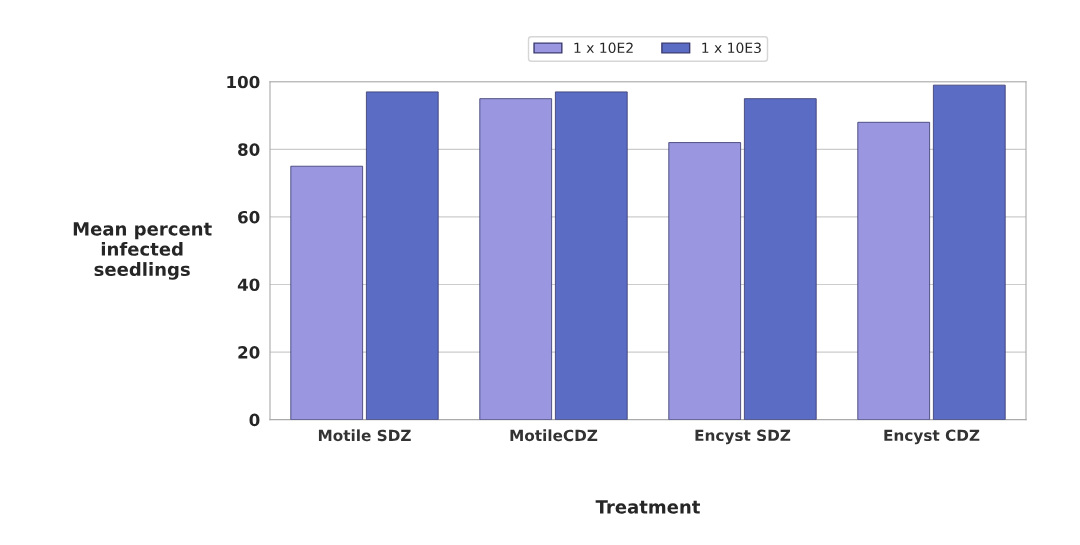 This screenshot has height=545, width=1080. Describe the element at coordinates (932, 437) in the screenshot. I see `x-tick-label: Encyst CDZ` at that location.